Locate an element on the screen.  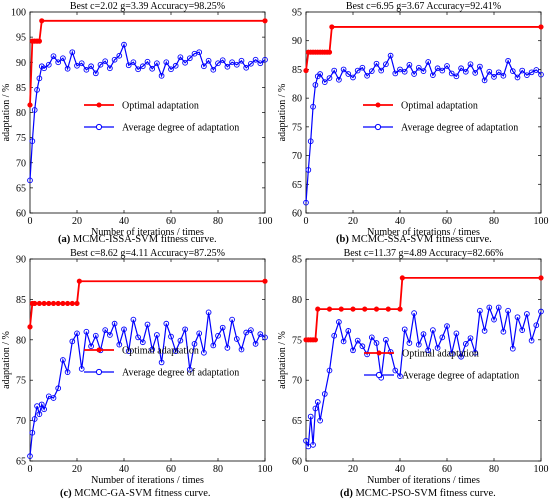
y-tick-label: 80 is located at coordinates (297, 300).